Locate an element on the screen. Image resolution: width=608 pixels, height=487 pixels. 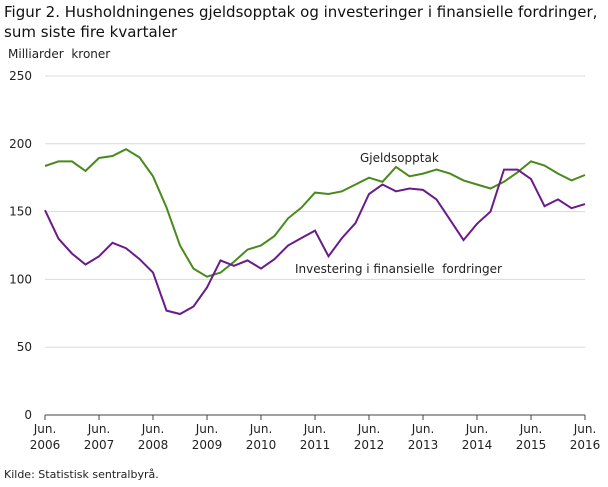
x-tick-label: Jun. 2009 is located at coordinates (207, 437).